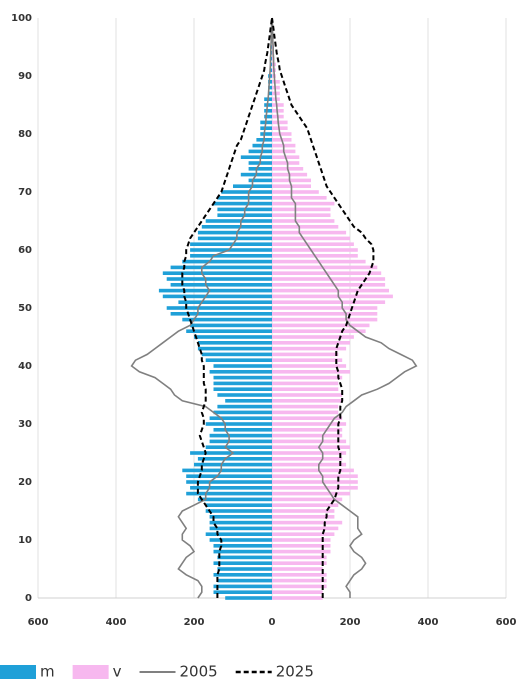  What do you see at coordinates (295, 672) in the screenshot?
I see `legend-label: 2025` at bounding box center [295, 672].